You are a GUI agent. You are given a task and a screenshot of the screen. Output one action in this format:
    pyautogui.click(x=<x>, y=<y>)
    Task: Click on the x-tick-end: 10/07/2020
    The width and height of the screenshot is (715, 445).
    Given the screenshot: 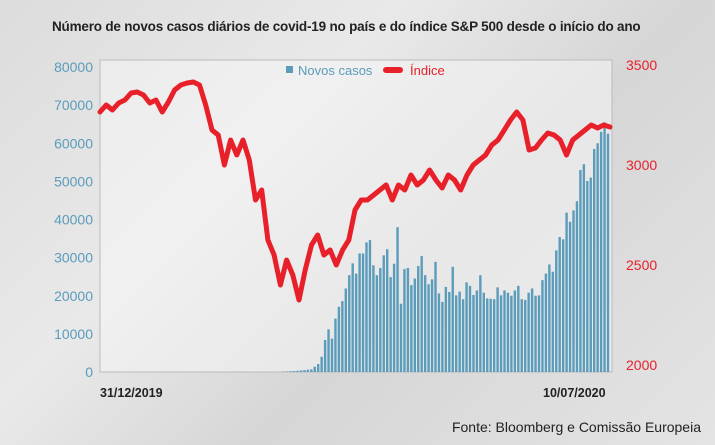 What is the action you would take?
    pyautogui.click(x=574, y=393)
    